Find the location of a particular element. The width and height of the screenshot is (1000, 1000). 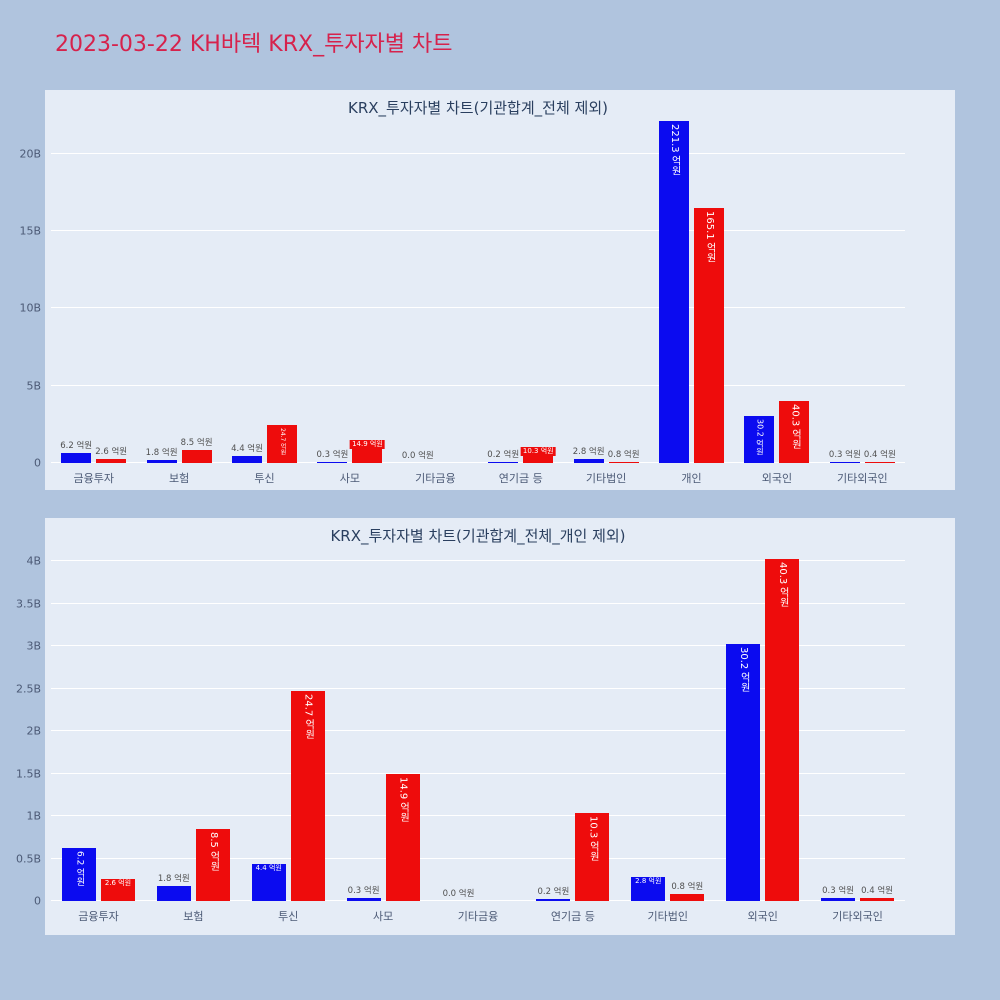

x-axis-label: 보험 is located at coordinates (179, 478).